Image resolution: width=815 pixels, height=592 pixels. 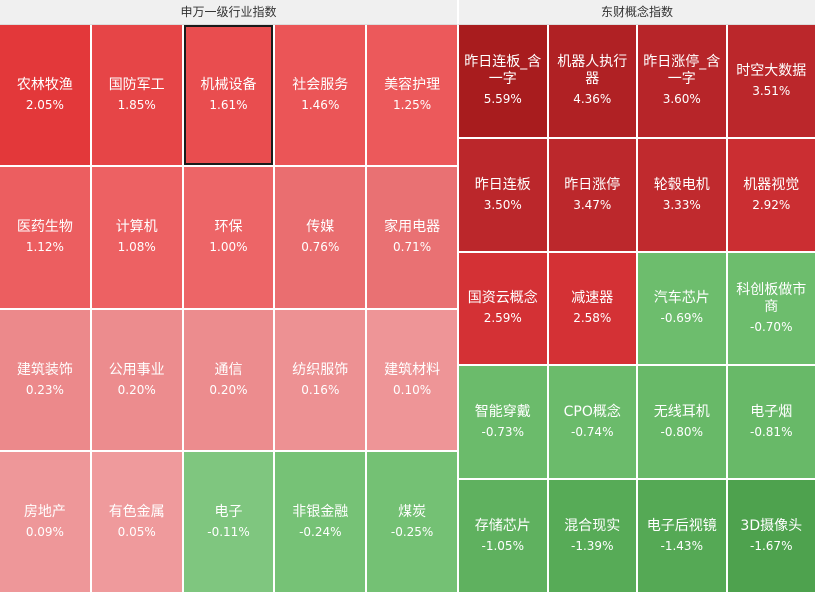 What do you see at coordinates (592, 194) in the screenshot?
I see `concept-tile: 昨日涨停 3.47%` at bounding box center [592, 194].